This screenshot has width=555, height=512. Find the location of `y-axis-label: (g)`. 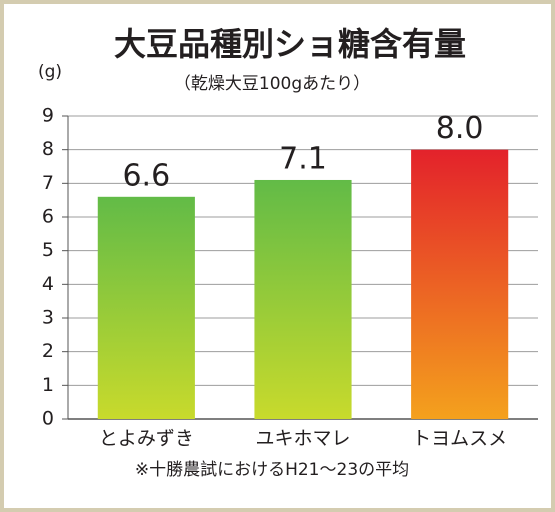

y-axis-label: (g) is located at coordinates (50, 72).